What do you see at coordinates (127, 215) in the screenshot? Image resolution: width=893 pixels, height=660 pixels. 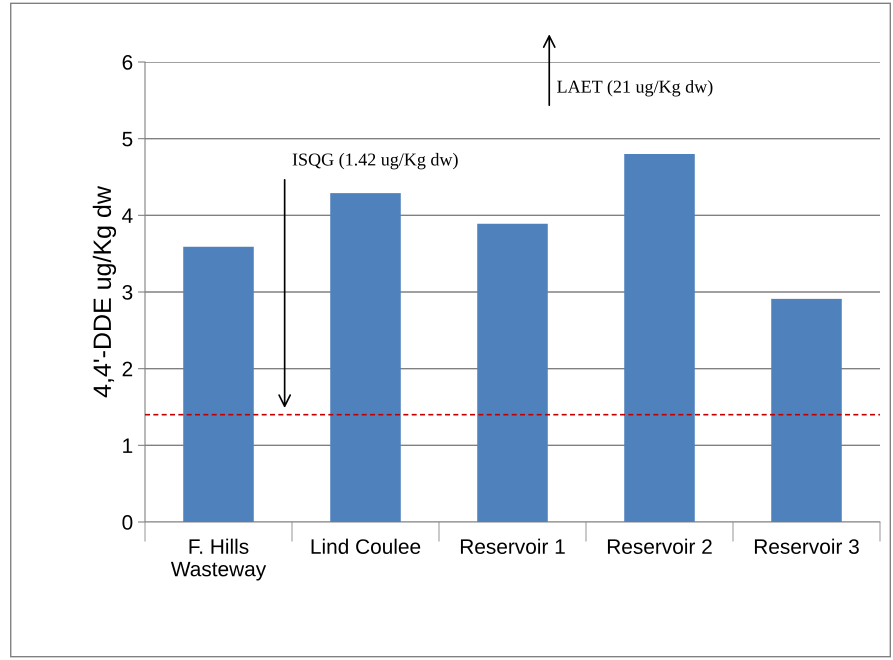 I see `y-tick-label: 4` at bounding box center [127, 215].